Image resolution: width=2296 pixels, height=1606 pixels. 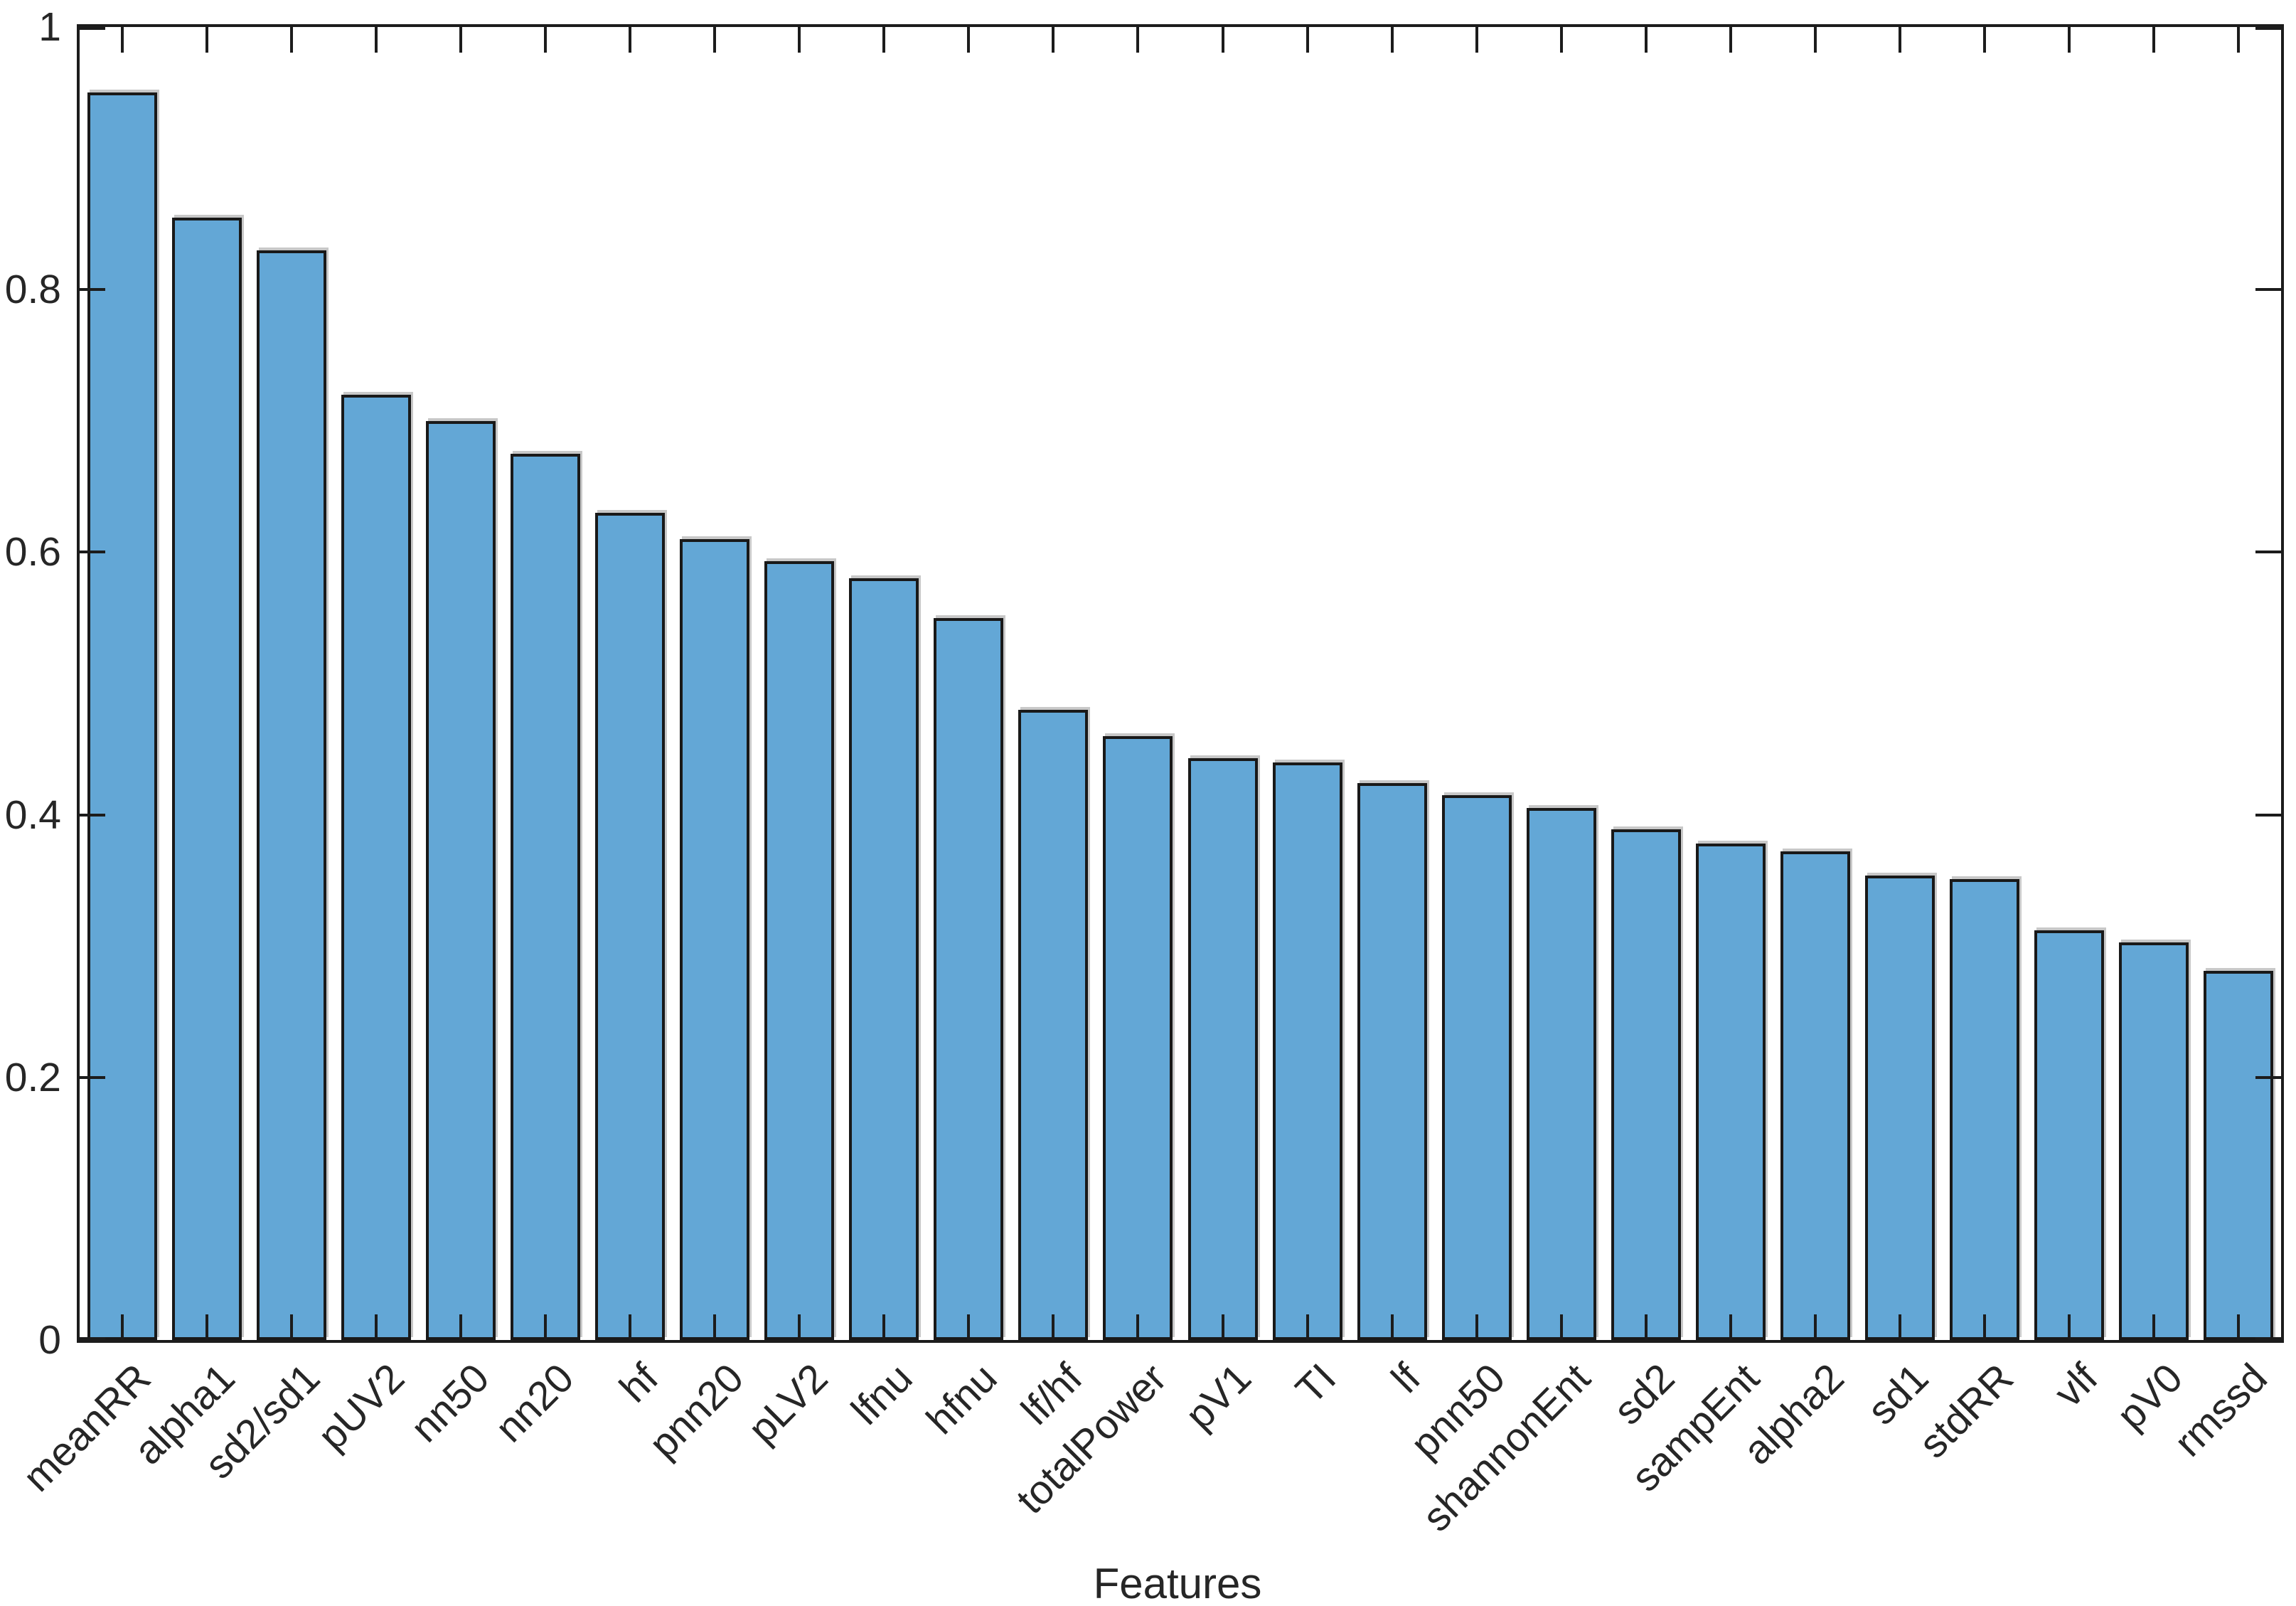 What do you see at coordinates (1307, 1051) in the screenshot?
I see `bar-TI` at bounding box center [1307, 1051].